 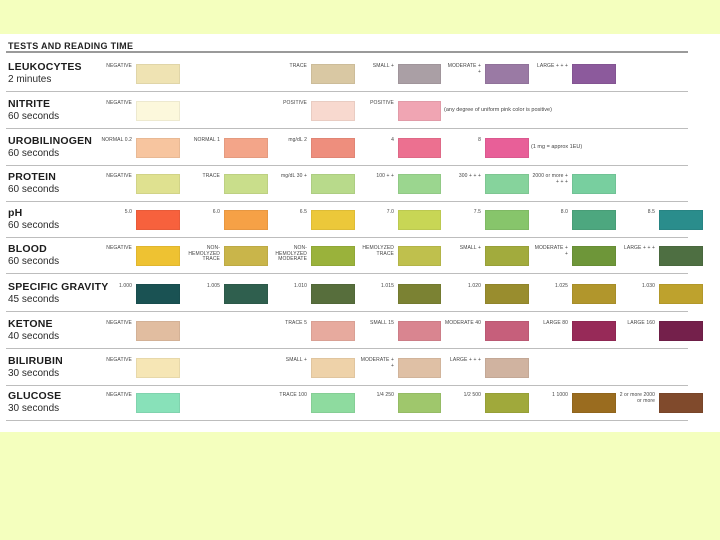 What do you see at coordinates (128, 212) in the screenshot?
I see `pad-label: 5.0` at bounding box center [128, 212].